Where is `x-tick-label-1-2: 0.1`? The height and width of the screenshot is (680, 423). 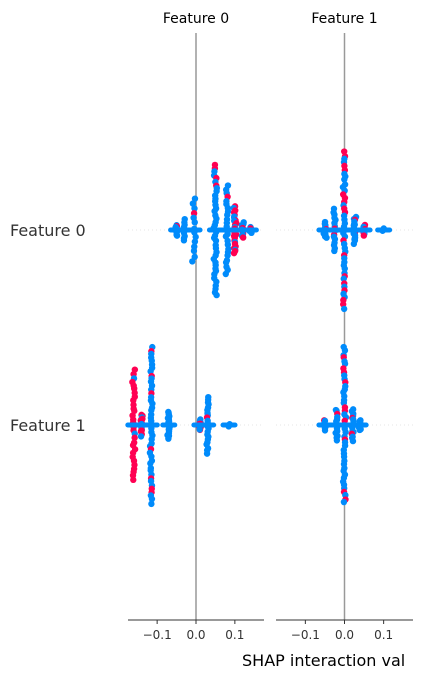 x-tick-label-1-2: 0.1 is located at coordinates (383, 635).